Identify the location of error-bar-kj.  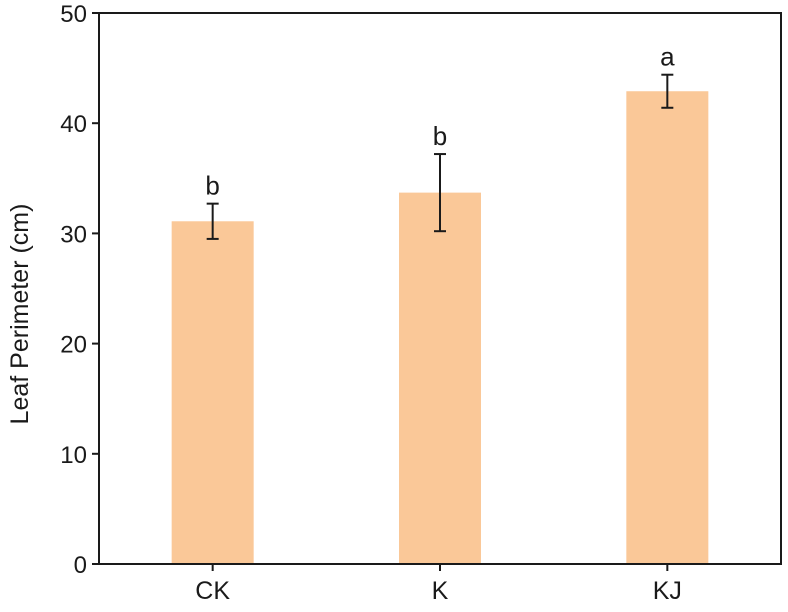
(667, 91).